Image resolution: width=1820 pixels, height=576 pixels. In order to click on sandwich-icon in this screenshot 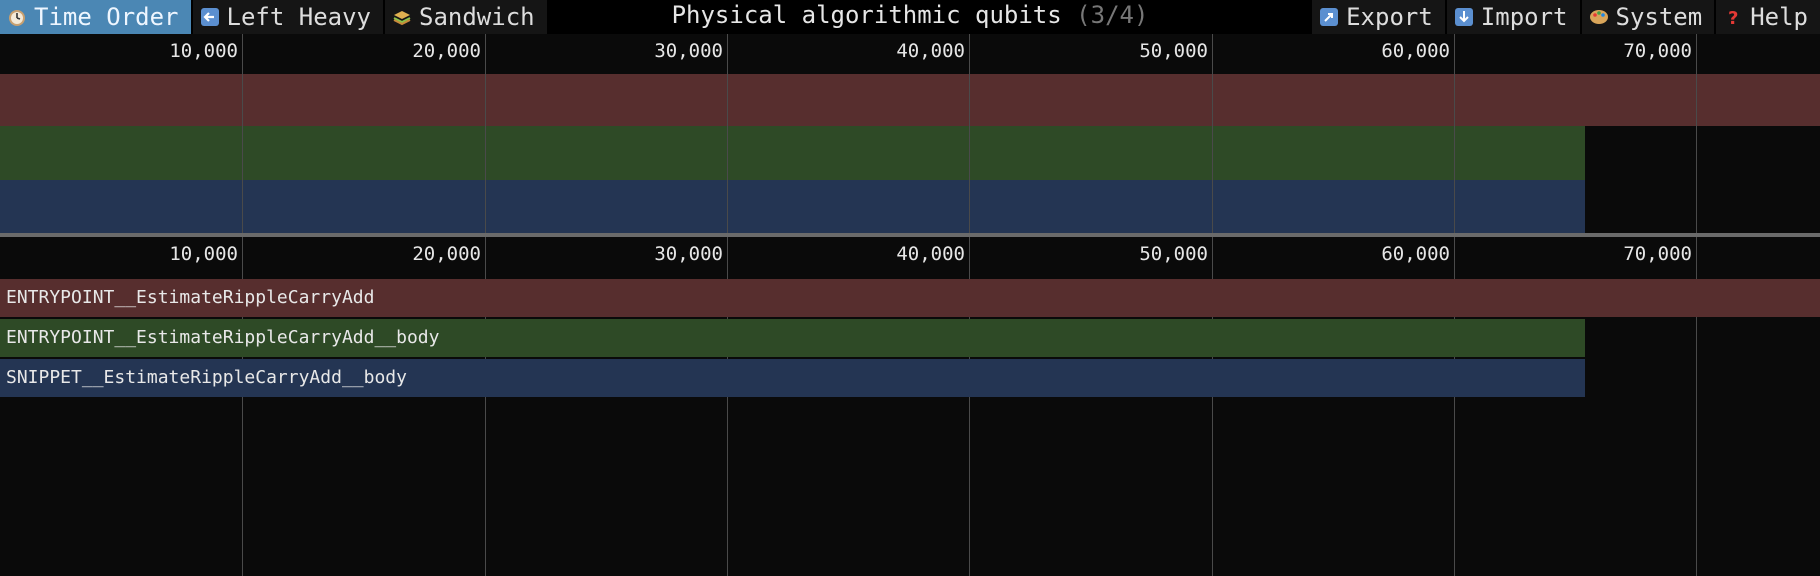, I will do `click(402, 17)`.